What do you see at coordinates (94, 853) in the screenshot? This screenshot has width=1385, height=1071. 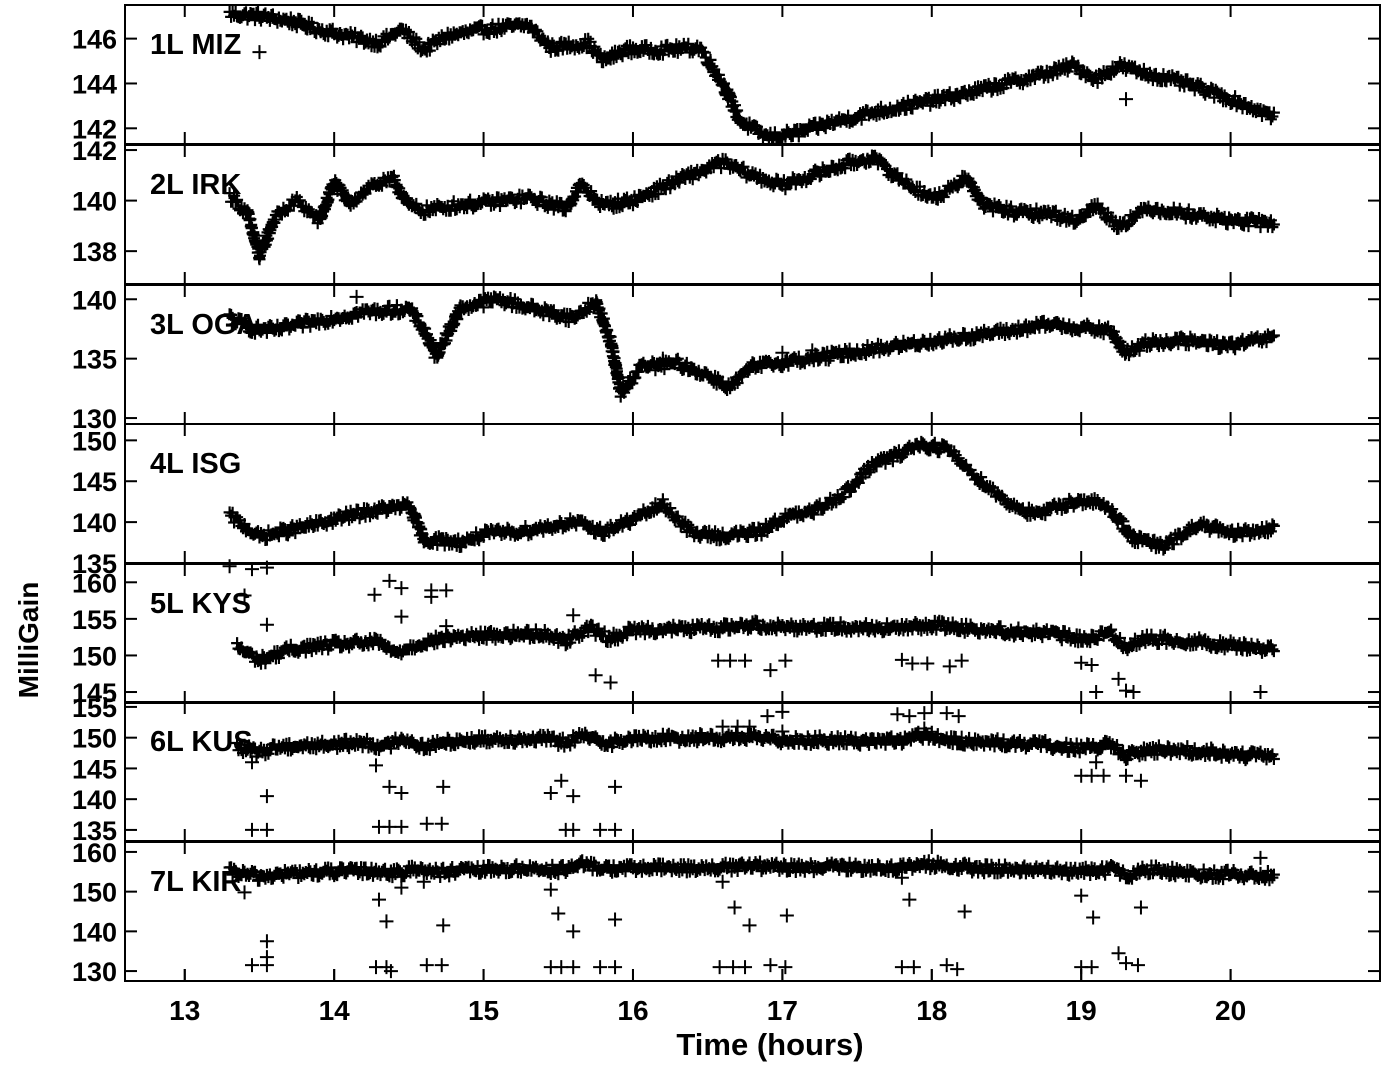 I see `y-tick-label: 160` at bounding box center [94, 853].